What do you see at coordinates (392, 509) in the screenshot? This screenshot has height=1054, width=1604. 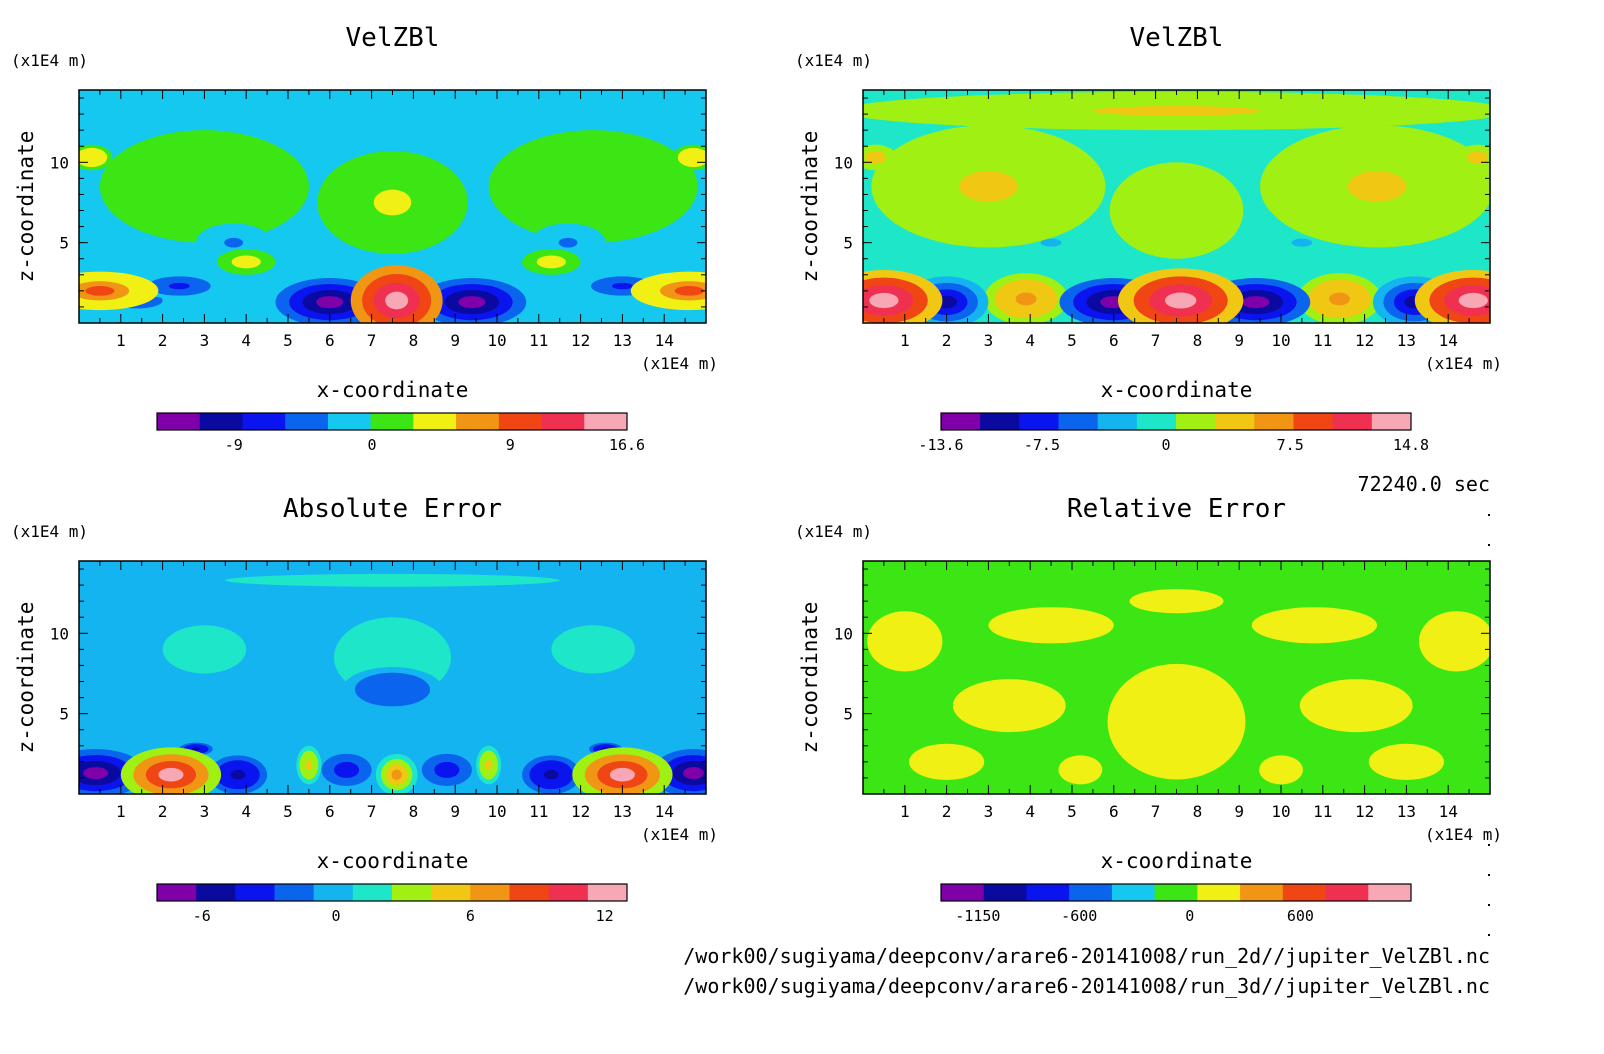 I see `chart-title: Absolute Error` at bounding box center [392, 509].